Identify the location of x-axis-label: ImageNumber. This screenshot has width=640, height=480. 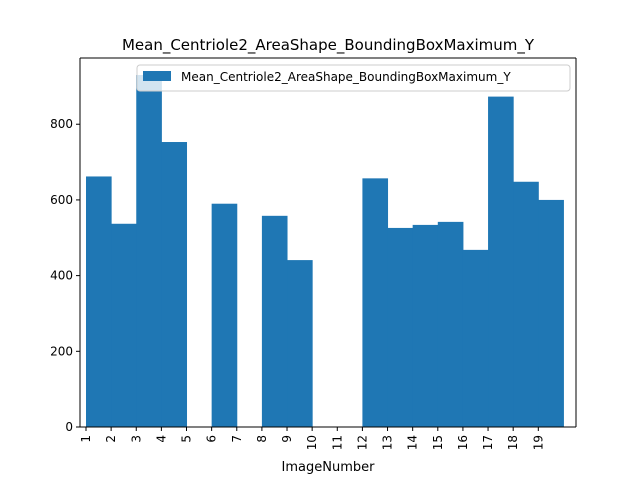
(329, 467).